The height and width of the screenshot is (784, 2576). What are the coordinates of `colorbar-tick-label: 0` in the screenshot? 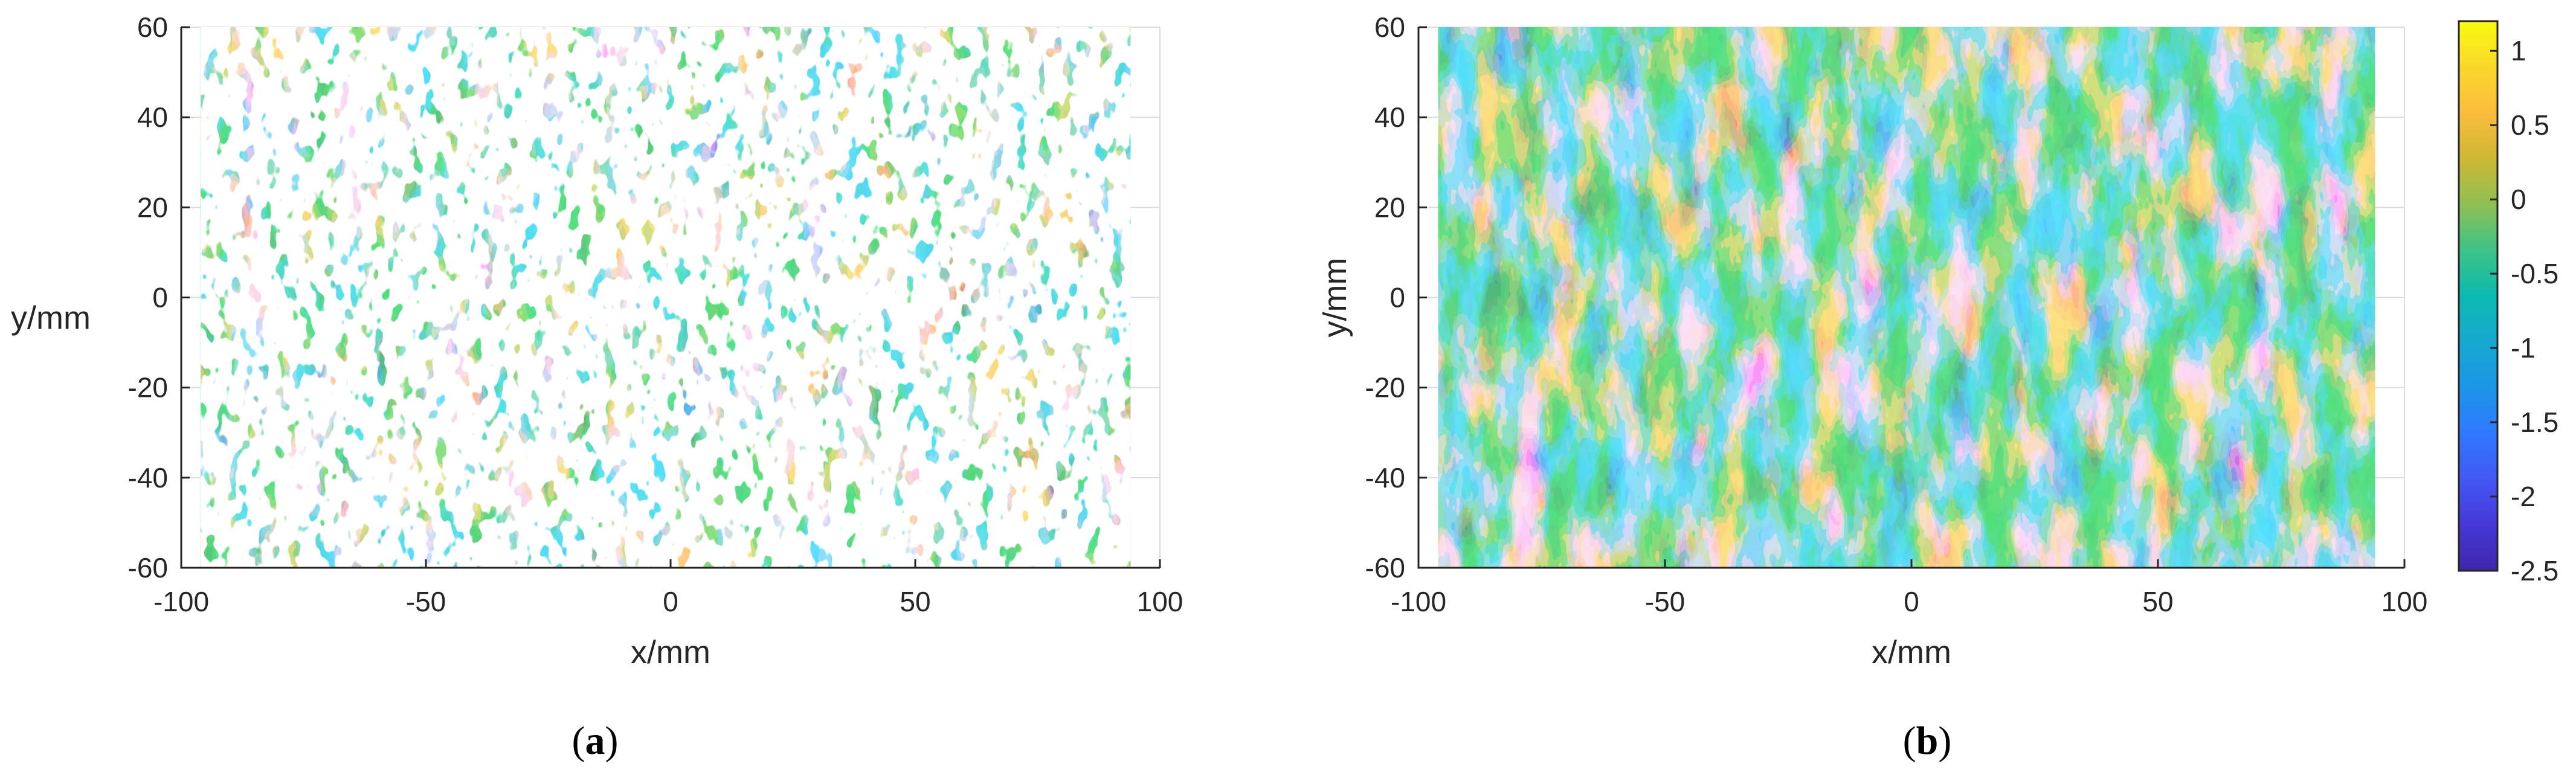 It's located at (2518, 199).